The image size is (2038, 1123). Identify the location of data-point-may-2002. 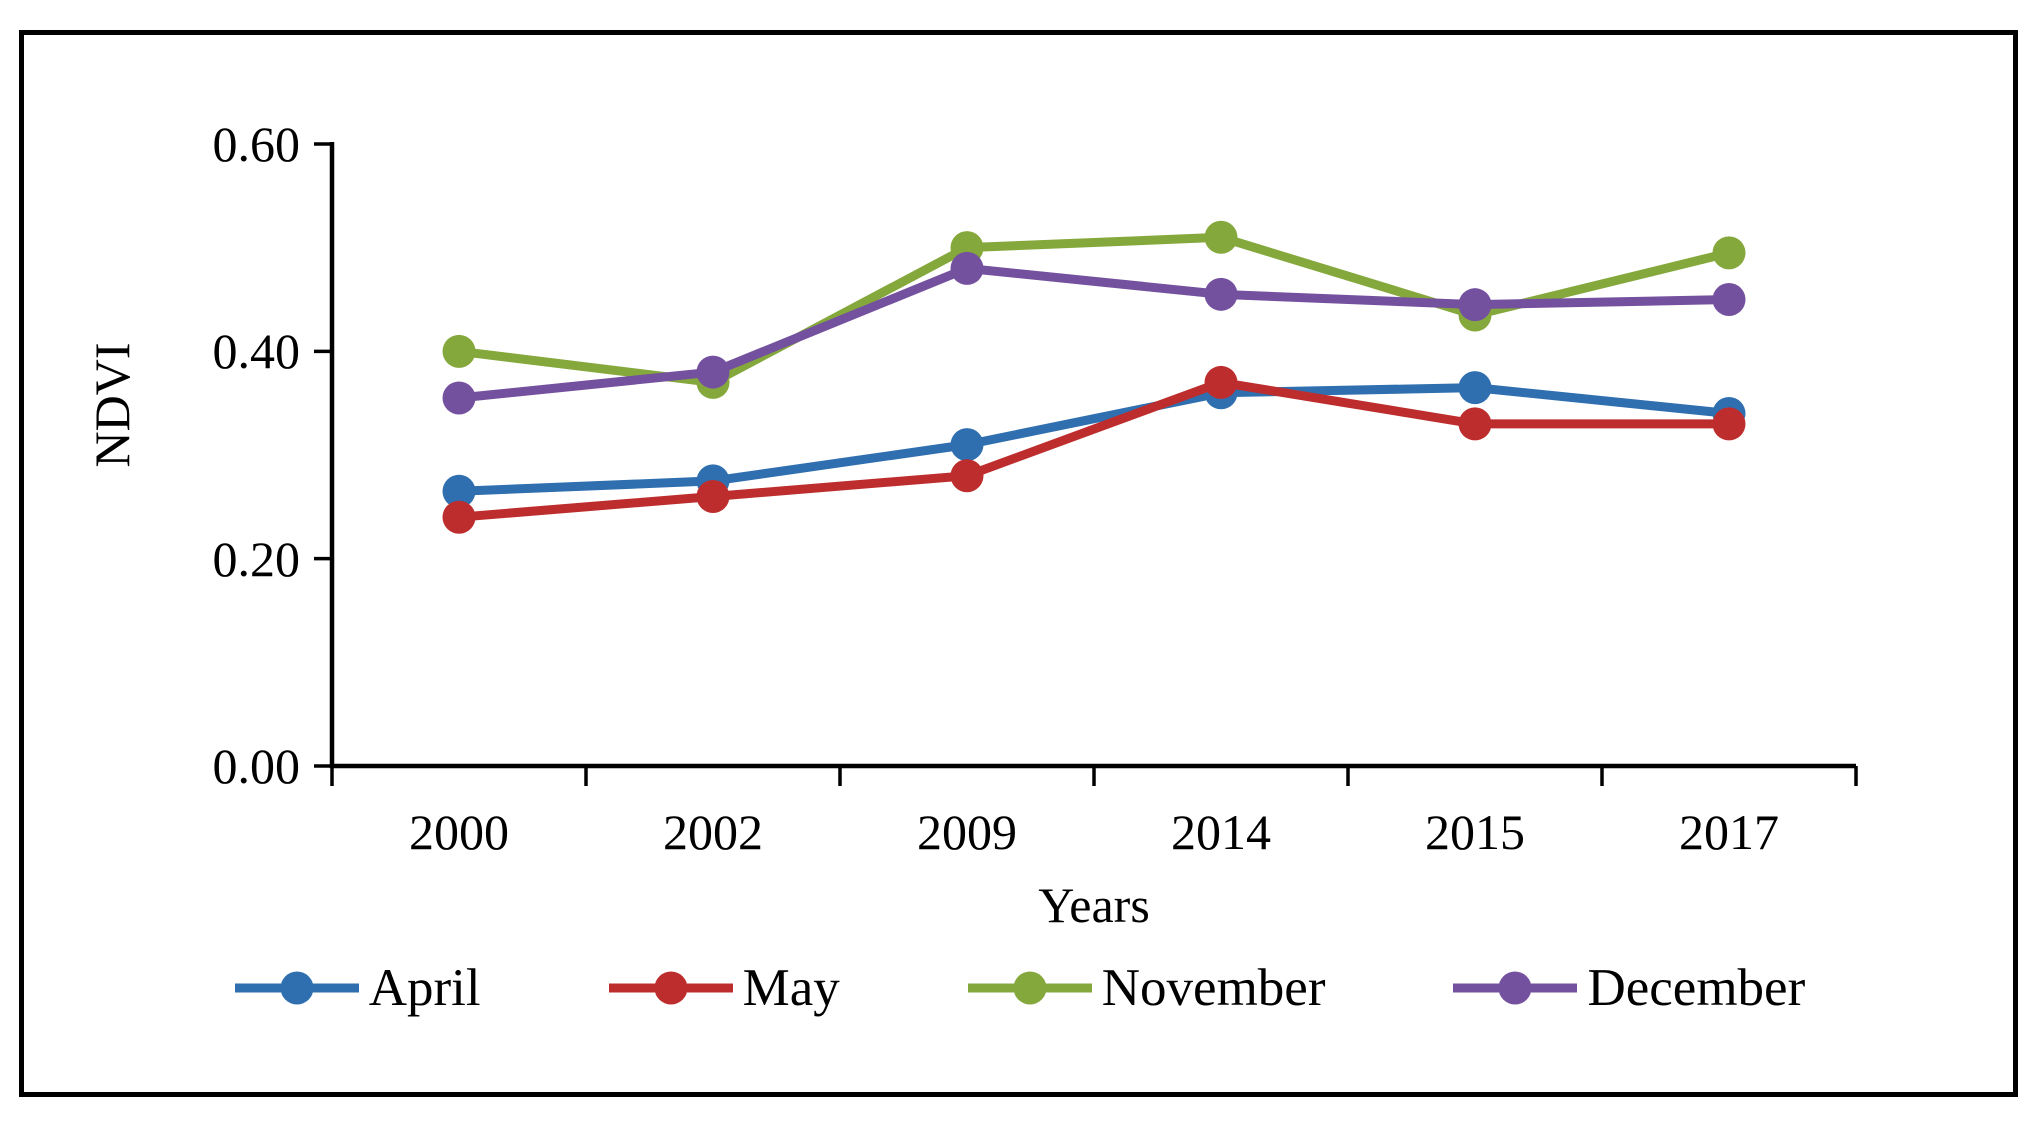
(713, 496).